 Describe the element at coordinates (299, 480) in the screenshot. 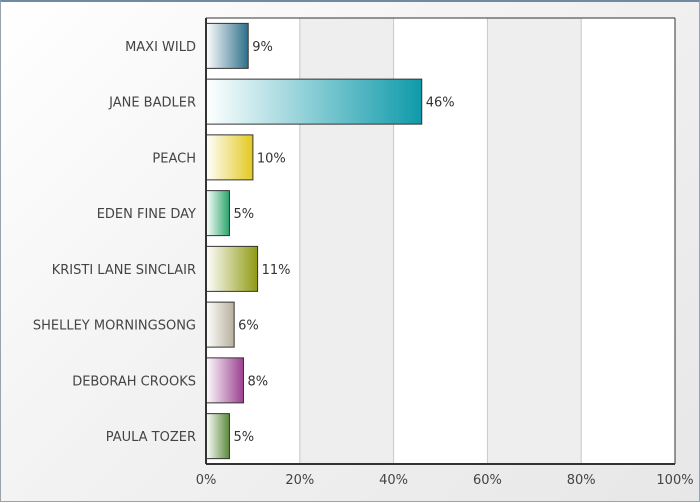

I see `x-tick-label: 20%` at that location.